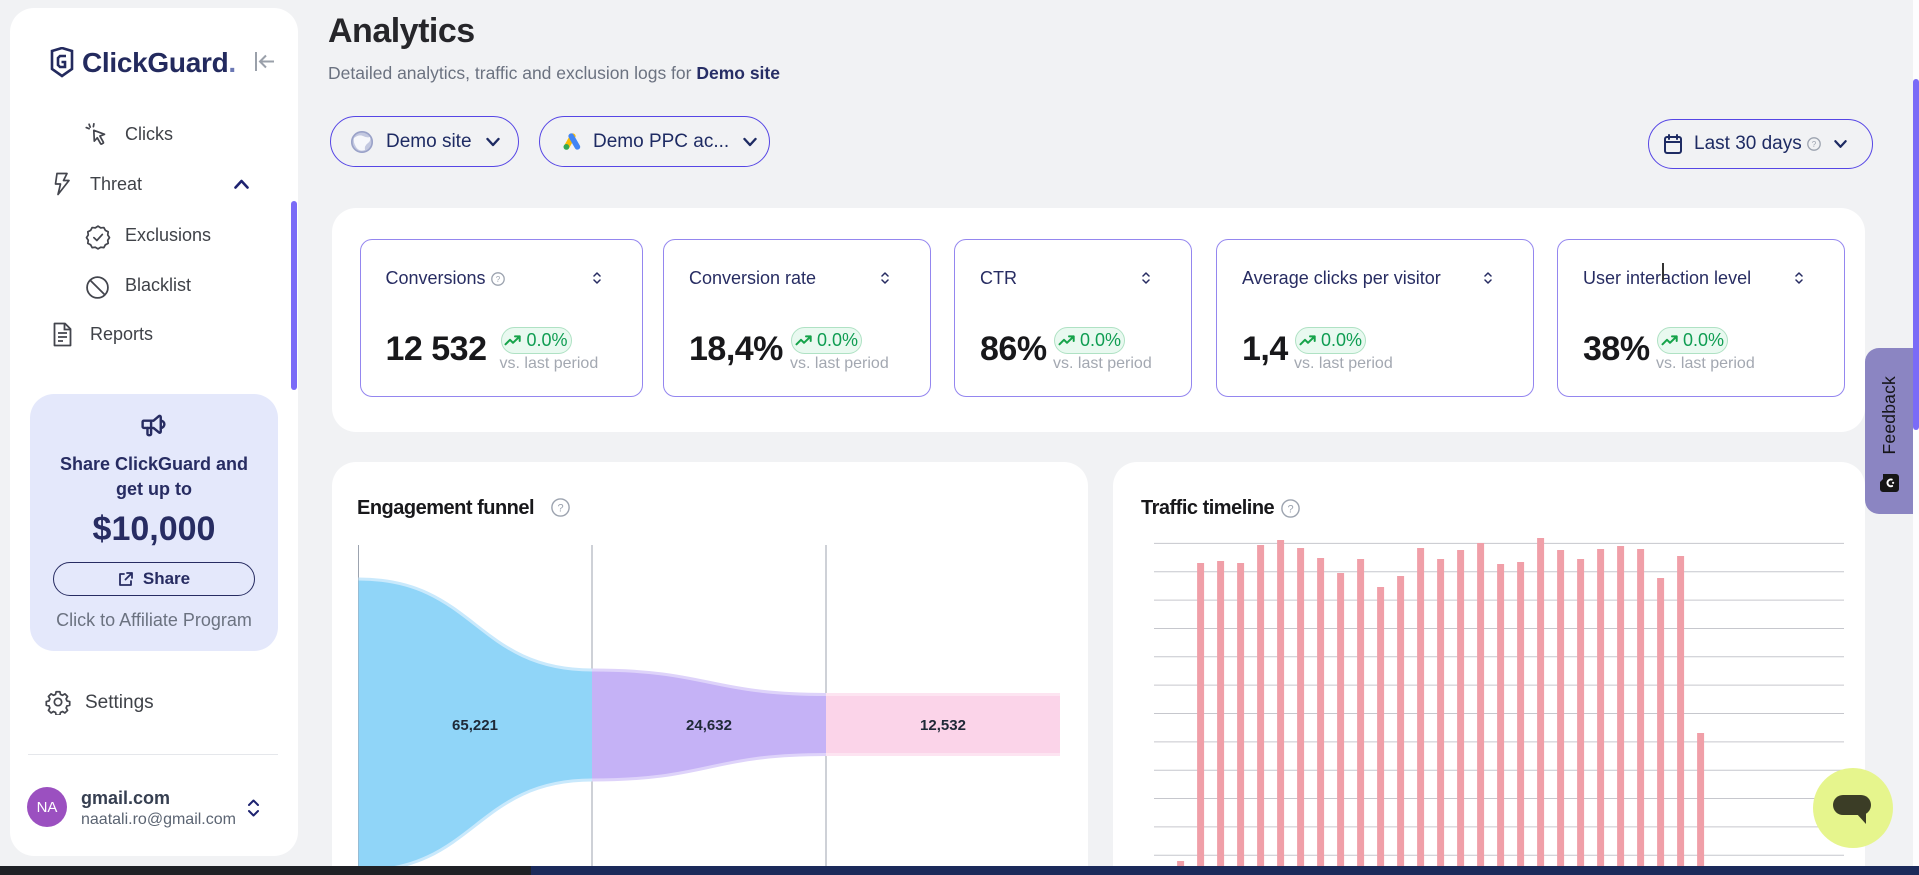  I want to click on svg-text: 65,221, so click(475, 725).